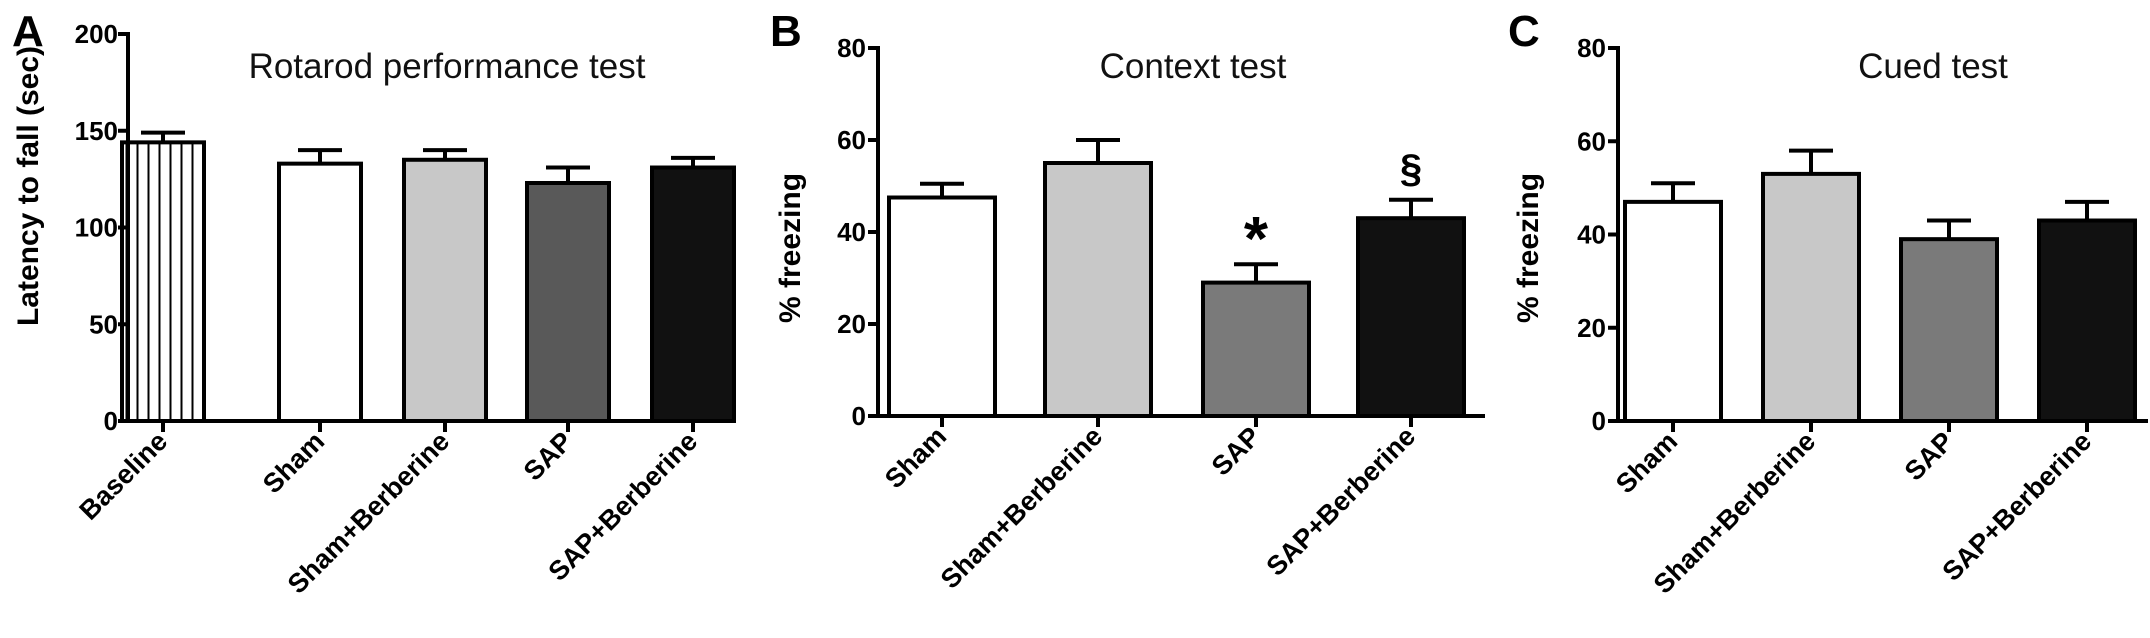  What do you see at coordinates (548, 456) in the screenshot?
I see `x-tick-label-a-3: SAP` at bounding box center [548, 456].